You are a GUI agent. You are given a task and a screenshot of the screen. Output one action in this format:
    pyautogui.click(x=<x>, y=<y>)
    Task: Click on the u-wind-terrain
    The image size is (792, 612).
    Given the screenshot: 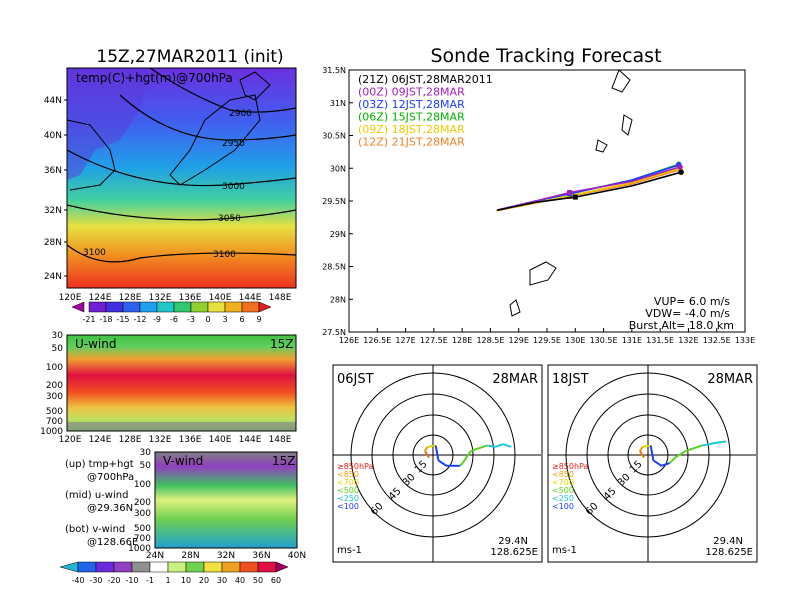 What is the action you would take?
    pyautogui.click(x=181, y=426)
    